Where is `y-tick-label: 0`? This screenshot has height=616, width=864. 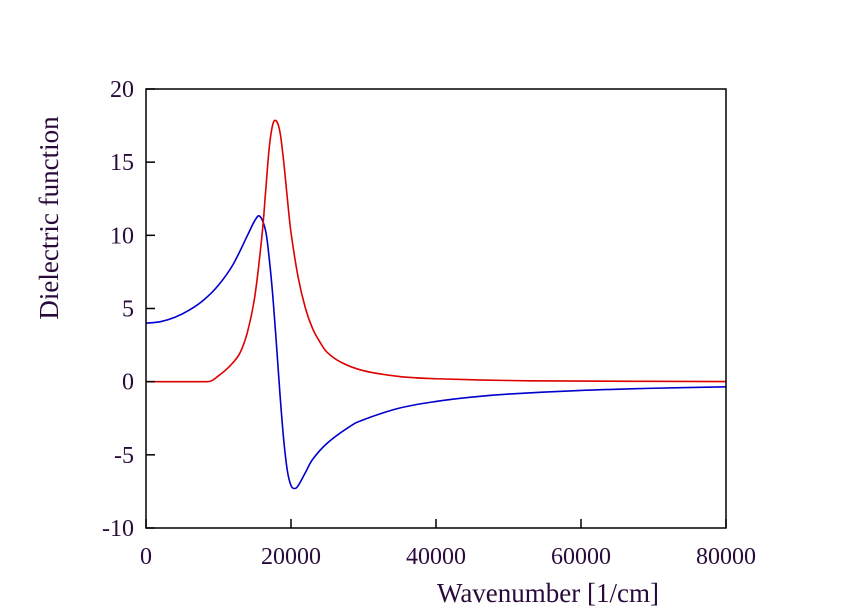
y-tick-label: 0 is located at coordinates (128, 383).